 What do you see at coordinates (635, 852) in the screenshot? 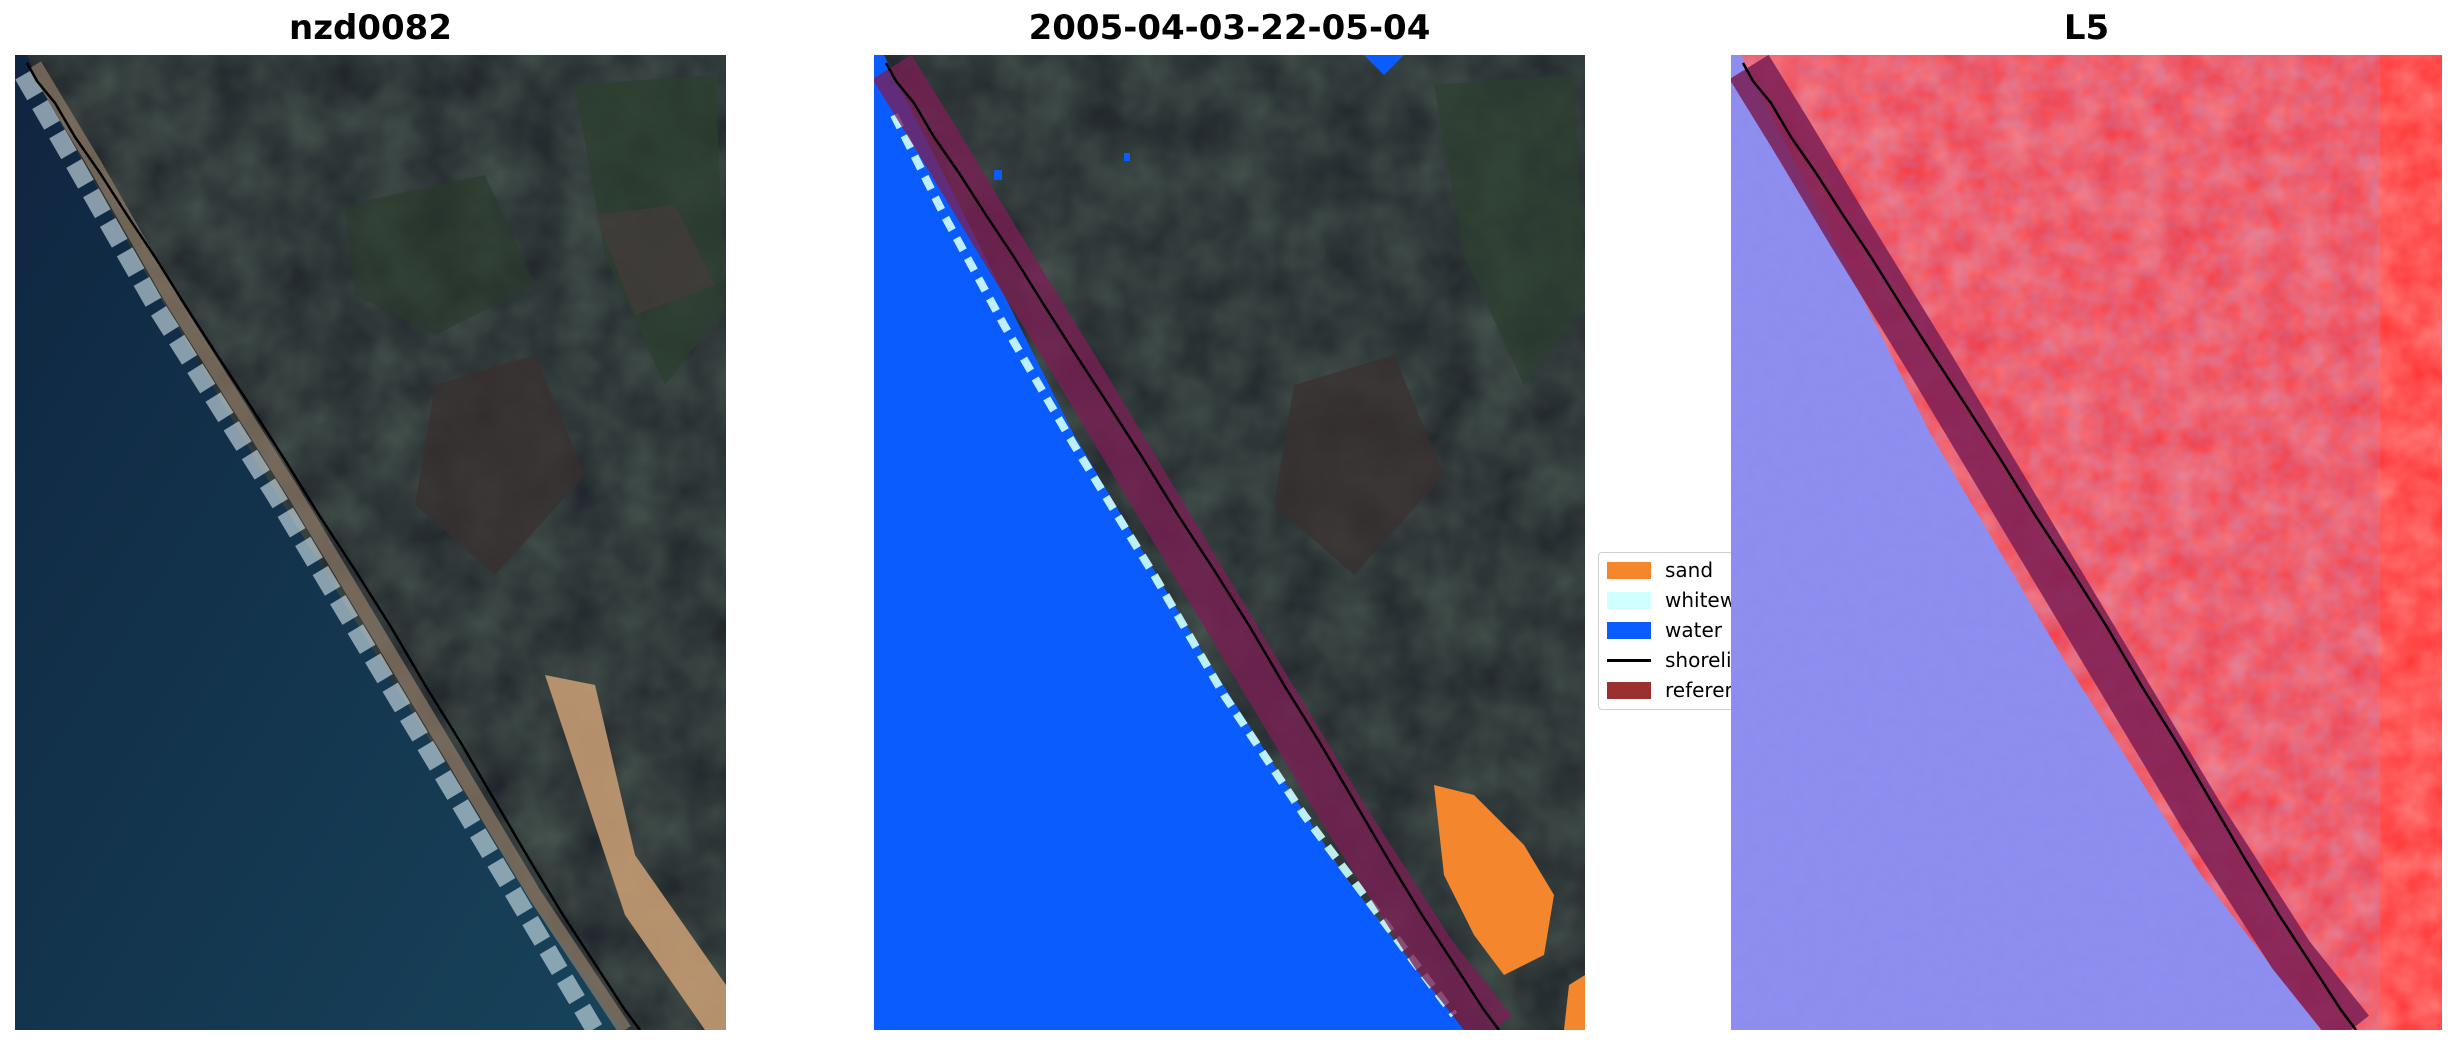
I see `sand-dune-area` at bounding box center [635, 852].